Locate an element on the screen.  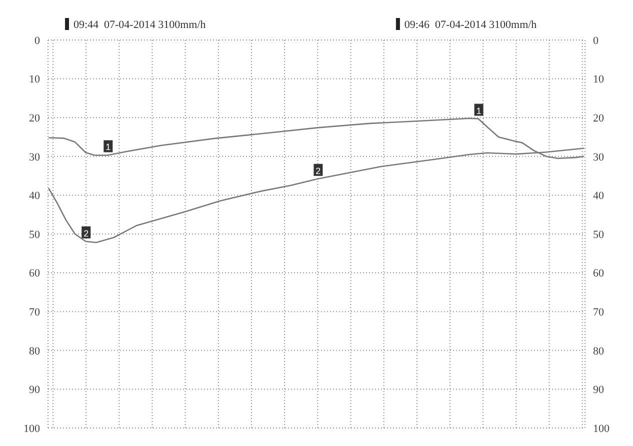
y2-tick-label: 20 is located at coordinates (598, 118).